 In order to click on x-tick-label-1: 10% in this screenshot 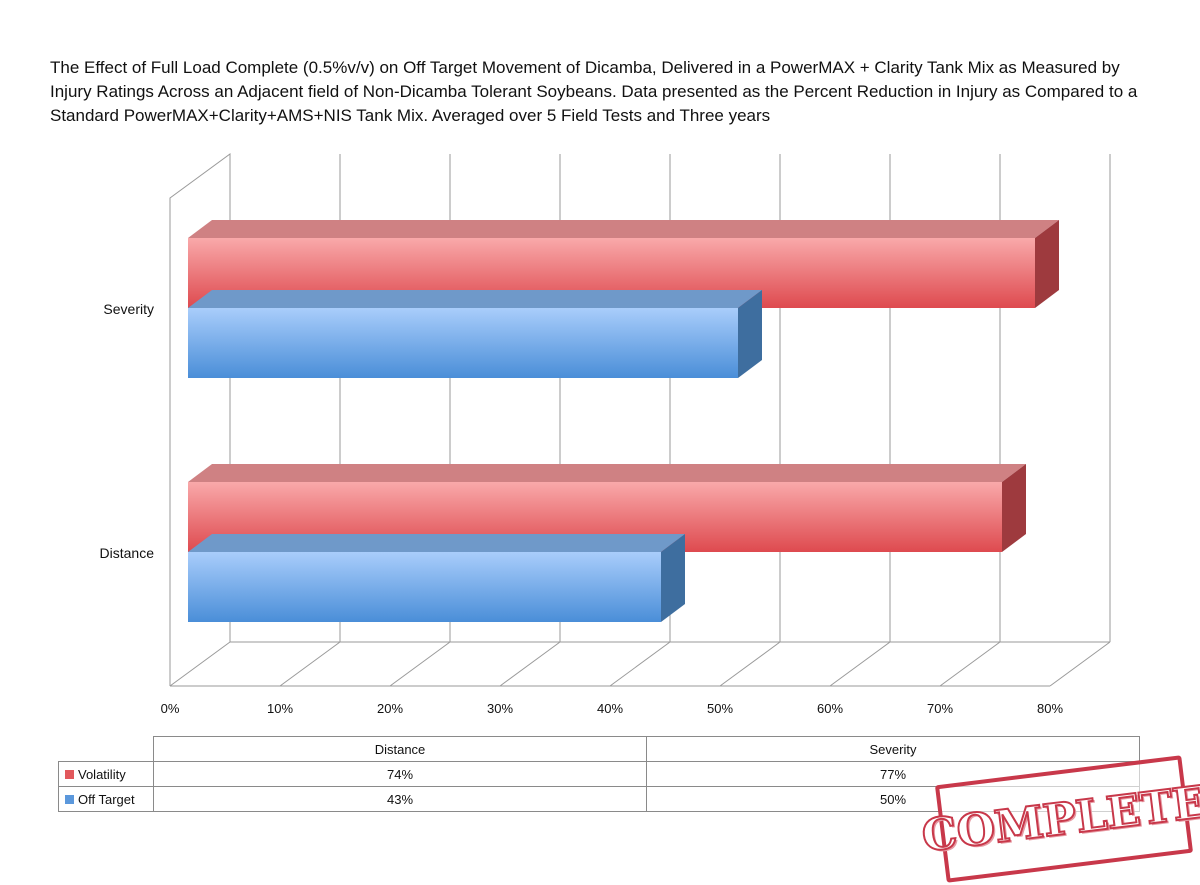, I will do `click(280, 708)`.